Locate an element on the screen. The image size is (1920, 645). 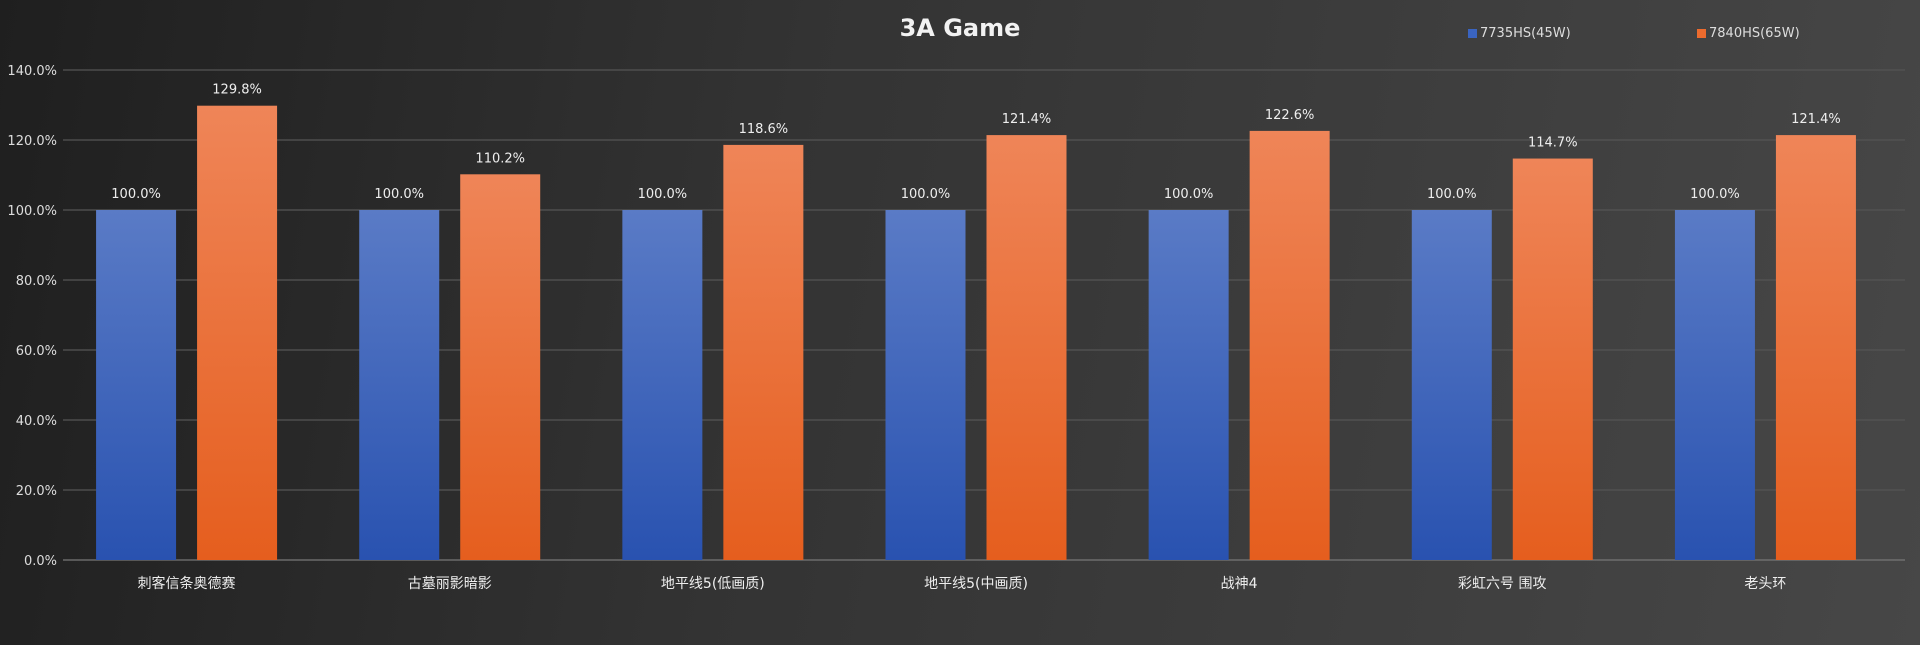
legend-item-7840hs: 7840HS(65W) is located at coordinates (1748, 33).